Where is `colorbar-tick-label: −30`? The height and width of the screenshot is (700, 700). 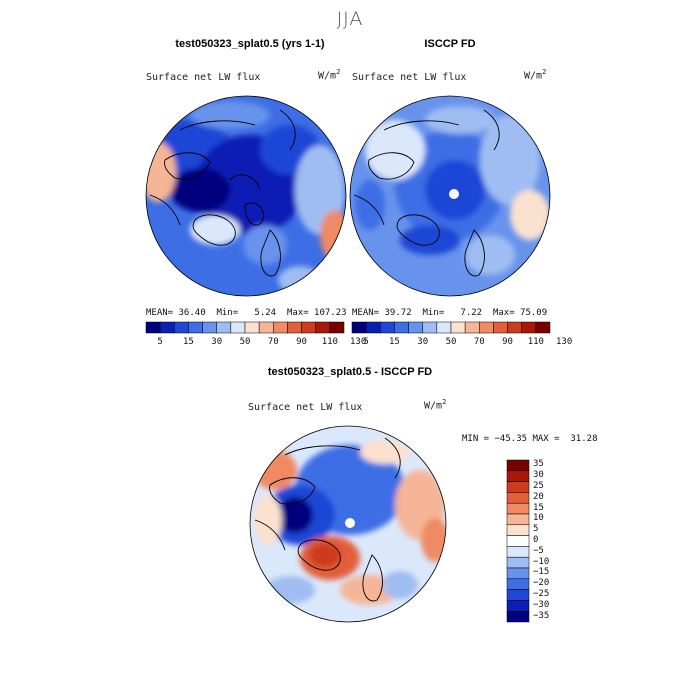 colorbar-tick-label: −30 is located at coordinates (541, 604).